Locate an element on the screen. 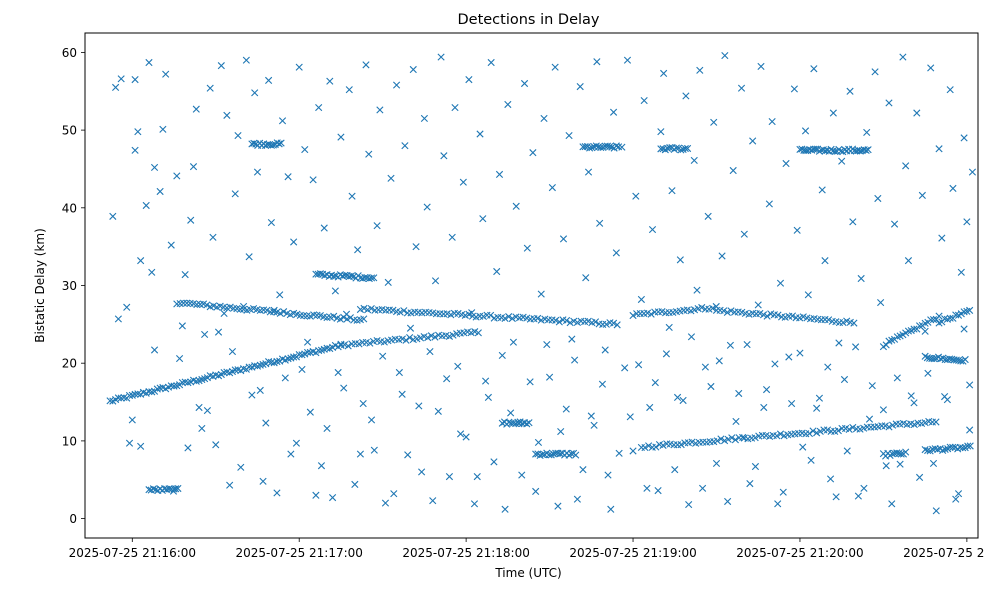 This screenshot has width=985, height=590. x-tick-label: 2025-07-25 21:20:00 is located at coordinates (799, 553).